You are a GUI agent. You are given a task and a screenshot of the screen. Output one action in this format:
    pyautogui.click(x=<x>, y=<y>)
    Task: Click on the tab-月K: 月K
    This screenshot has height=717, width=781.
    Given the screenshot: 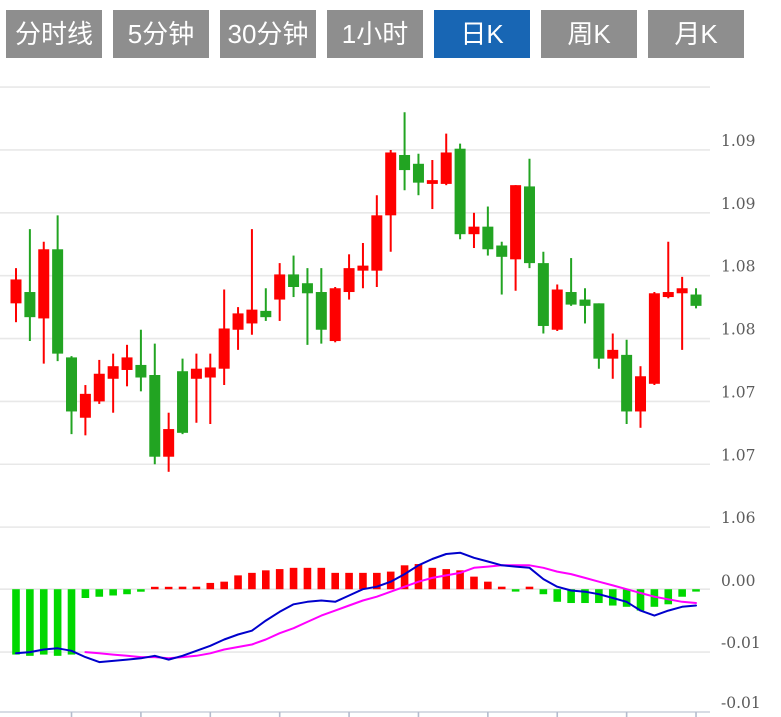 What is the action you would take?
    pyautogui.click(x=696, y=34)
    